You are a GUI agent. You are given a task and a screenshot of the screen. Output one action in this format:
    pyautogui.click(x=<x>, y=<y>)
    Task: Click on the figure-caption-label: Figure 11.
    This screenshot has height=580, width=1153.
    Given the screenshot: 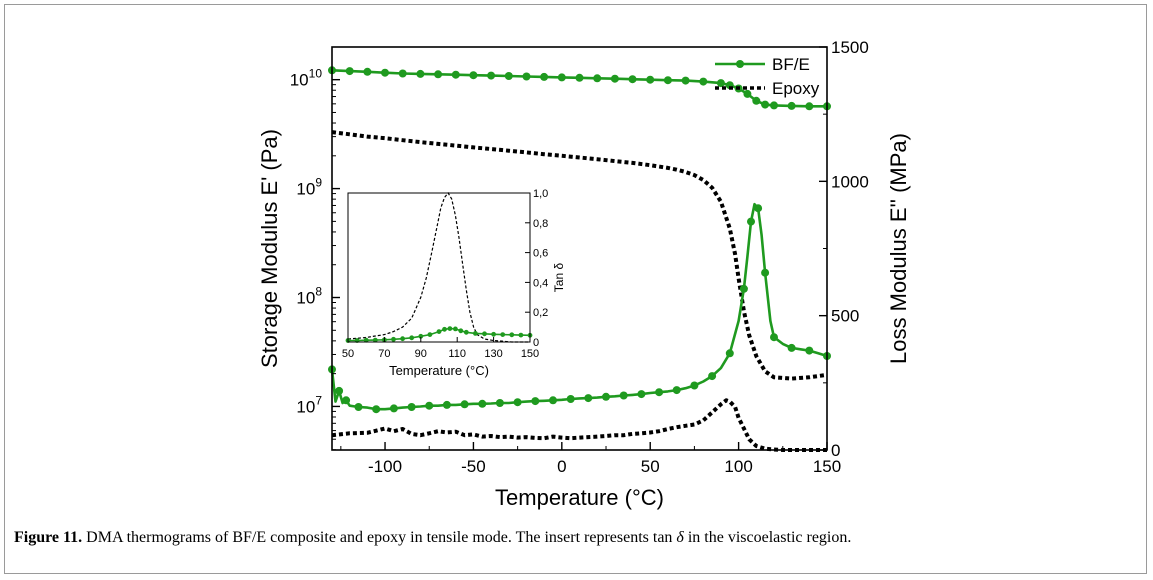 What is the action you would take?
    pyautogui.click(x=48, y=537)
    